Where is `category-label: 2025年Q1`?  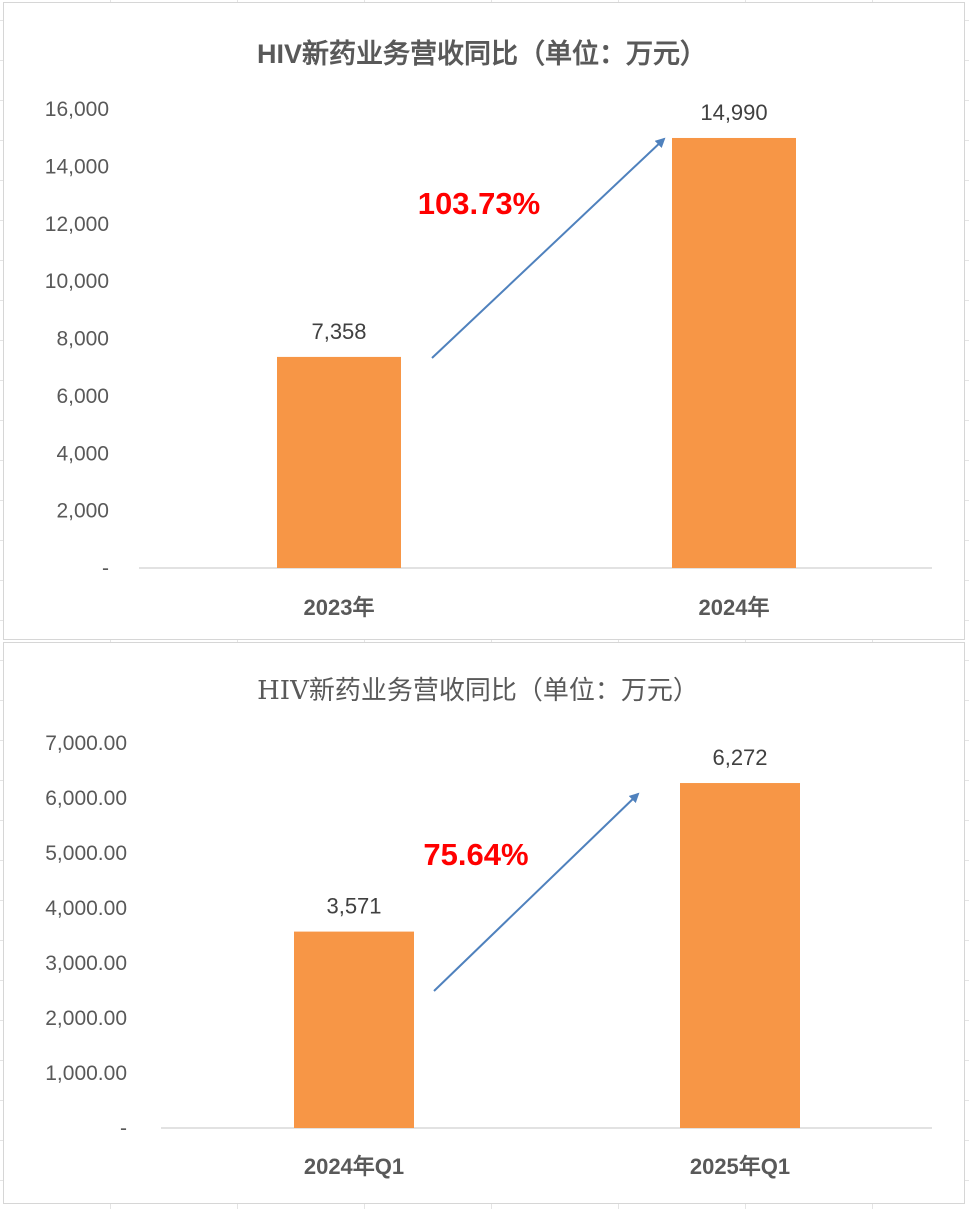
category-label: 2025年Q1 is located at coordinates (740, 1166).